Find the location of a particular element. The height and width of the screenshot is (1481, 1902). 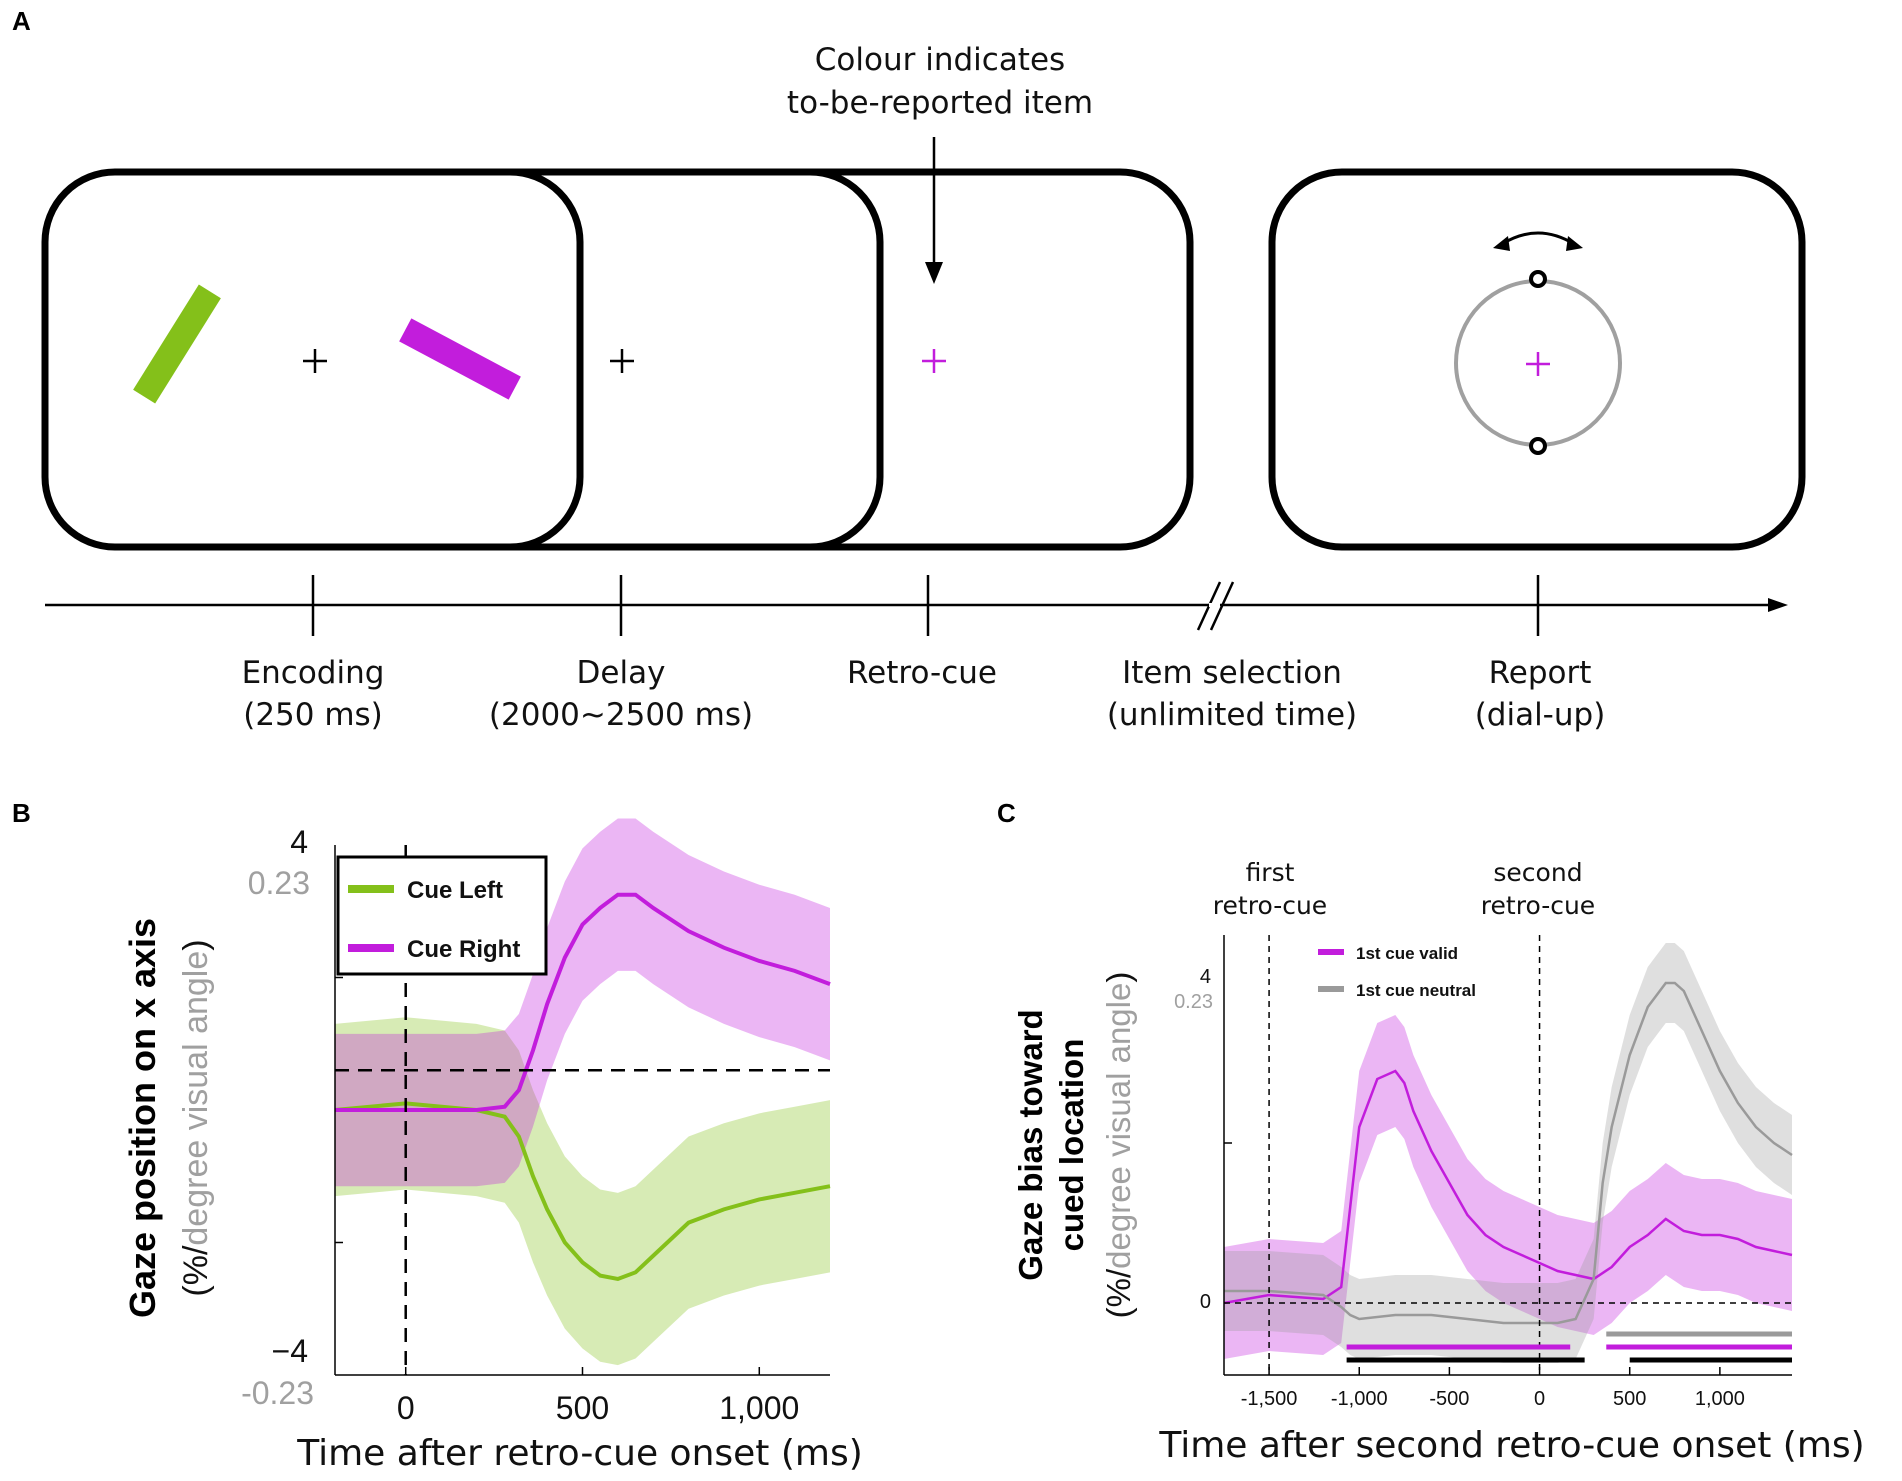

panel-b-band-cue-right is located at coordinates (582, 1002).